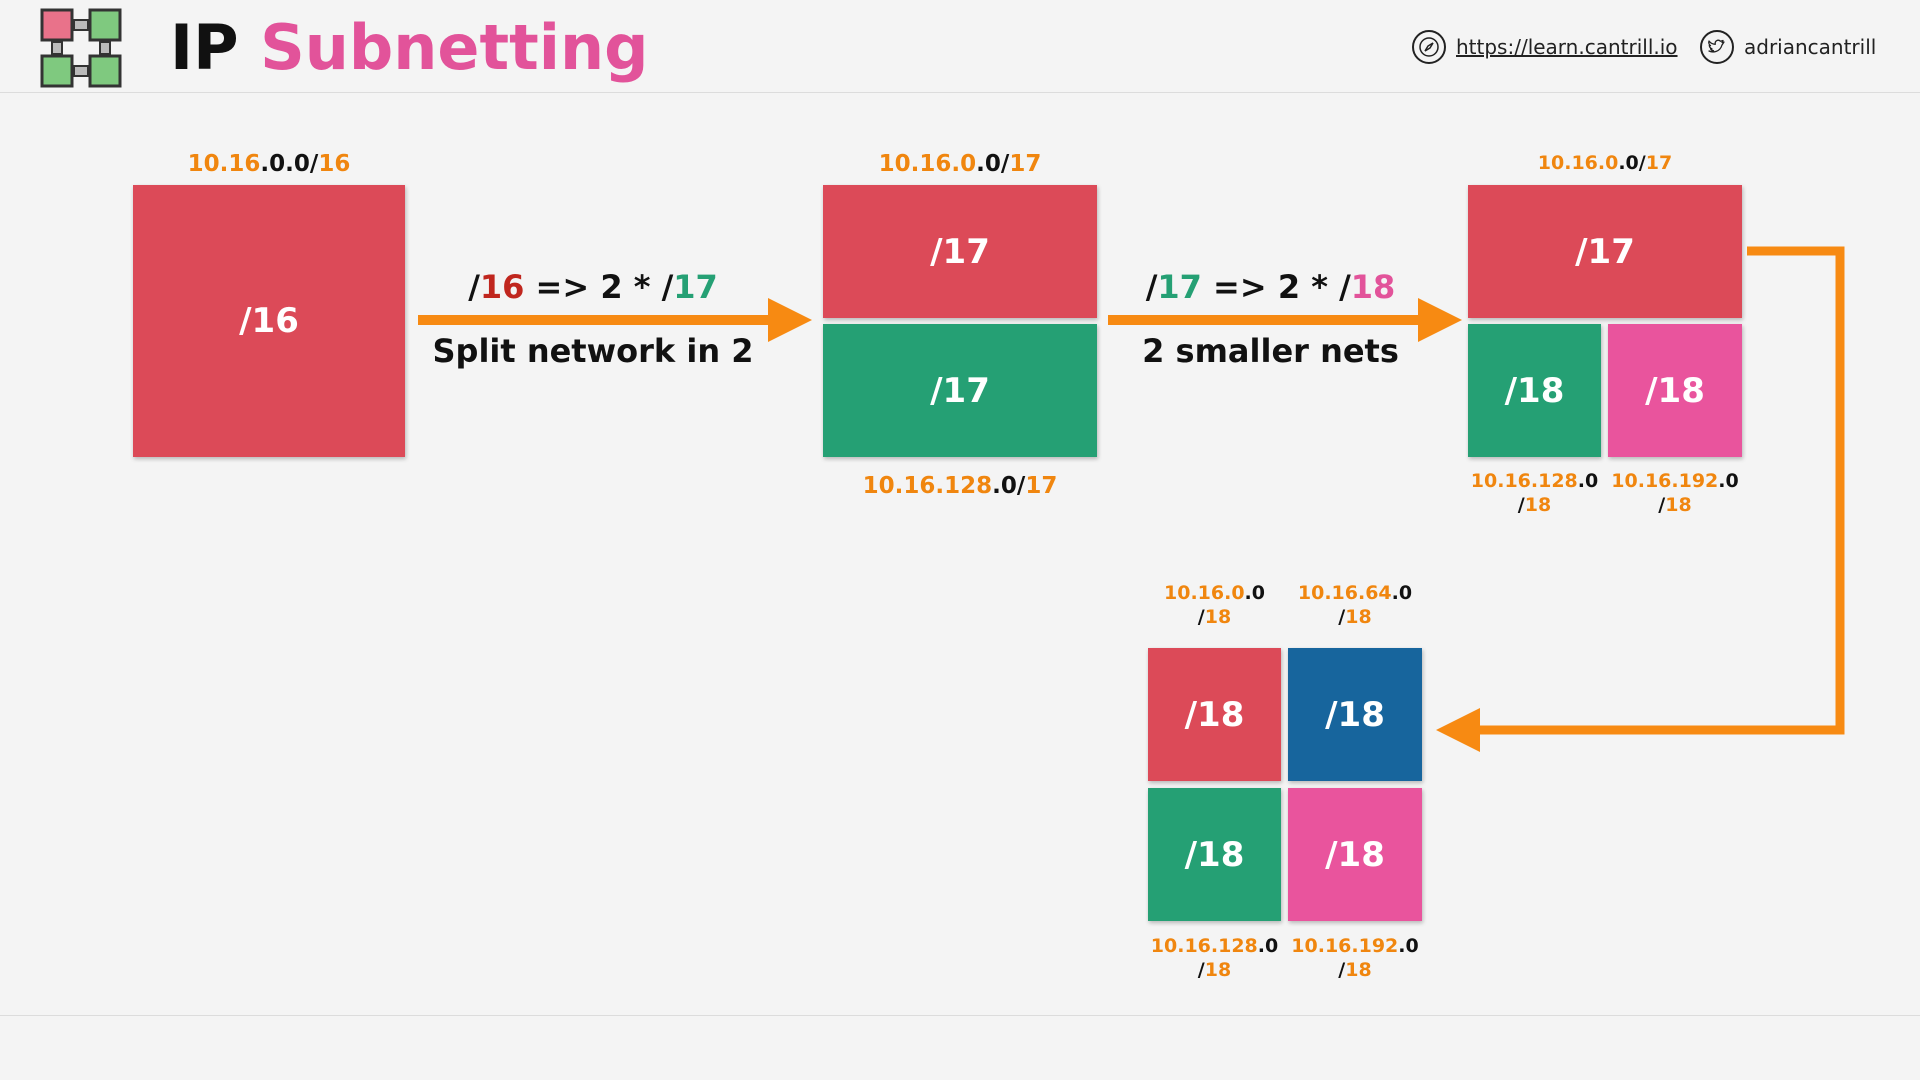  Describe the element at coordinates (1270, 351) in the screenshot. I see `step3-caption: 2 smaller nets` at that location.